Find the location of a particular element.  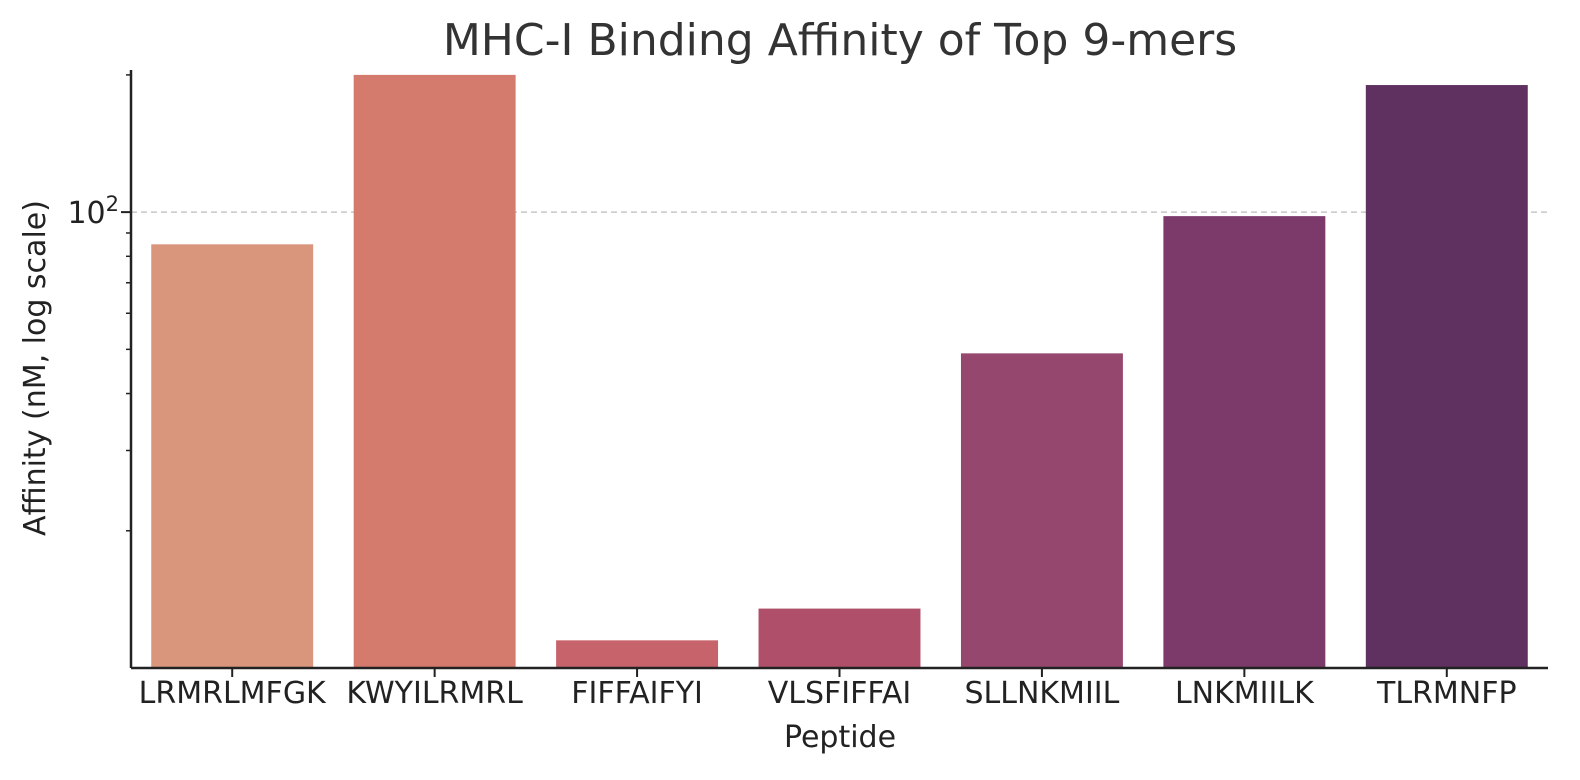

y-tick-label: 102 is located at coordinates (93, 211).